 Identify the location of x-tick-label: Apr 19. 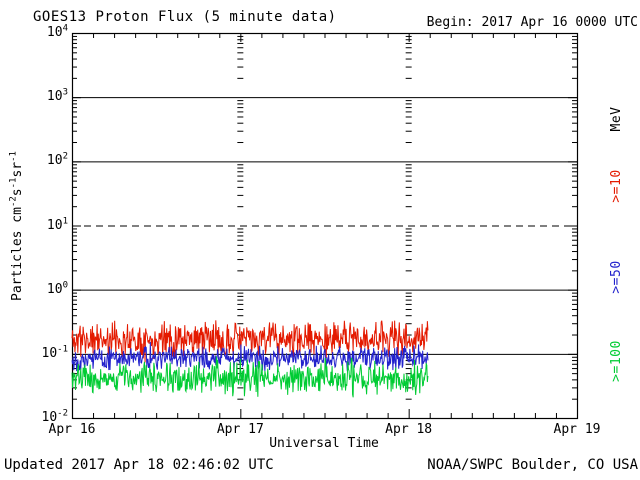
(577, 429).